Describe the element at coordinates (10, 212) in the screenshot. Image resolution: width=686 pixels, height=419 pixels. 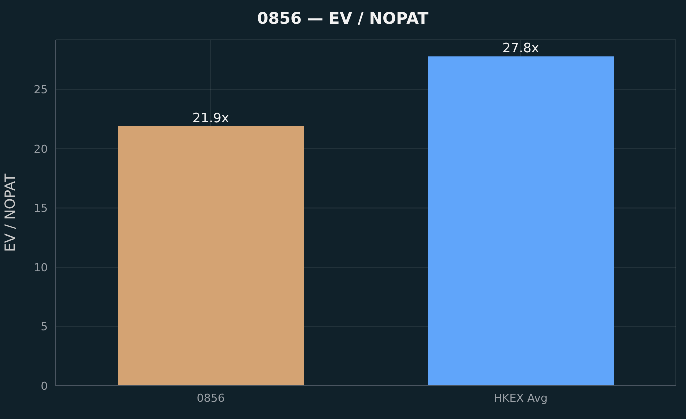
I see `y-axis-title: EV / NOPAT` at that location.